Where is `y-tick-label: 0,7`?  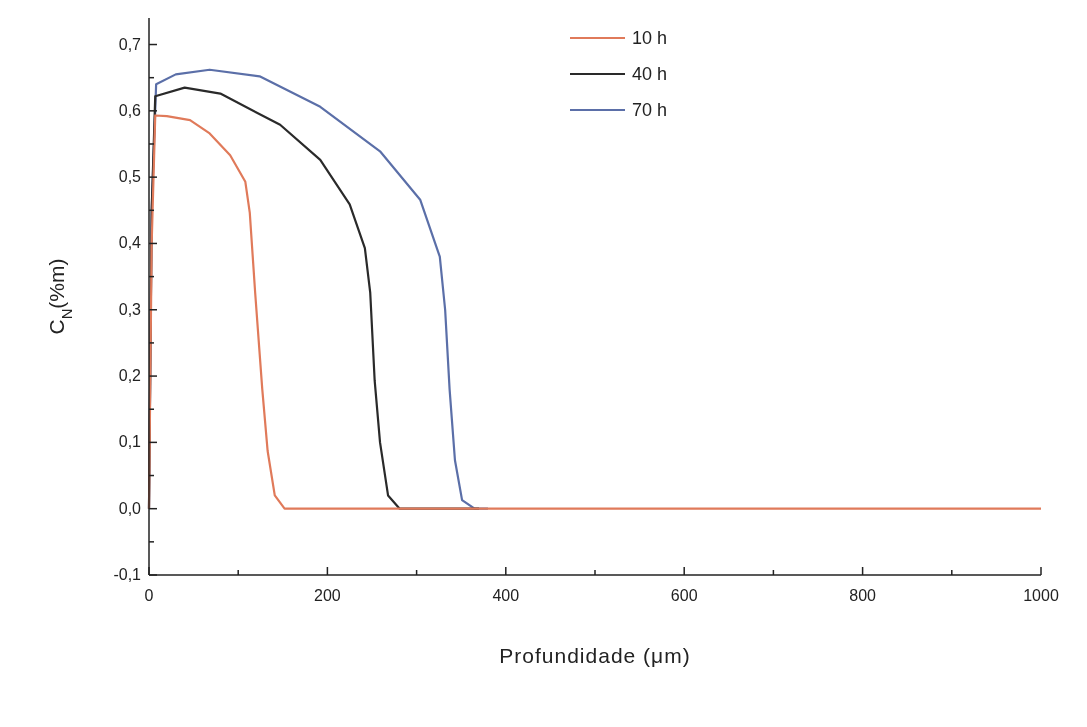
y-tick-label: 0,7 is located at coordinates (130, 44).